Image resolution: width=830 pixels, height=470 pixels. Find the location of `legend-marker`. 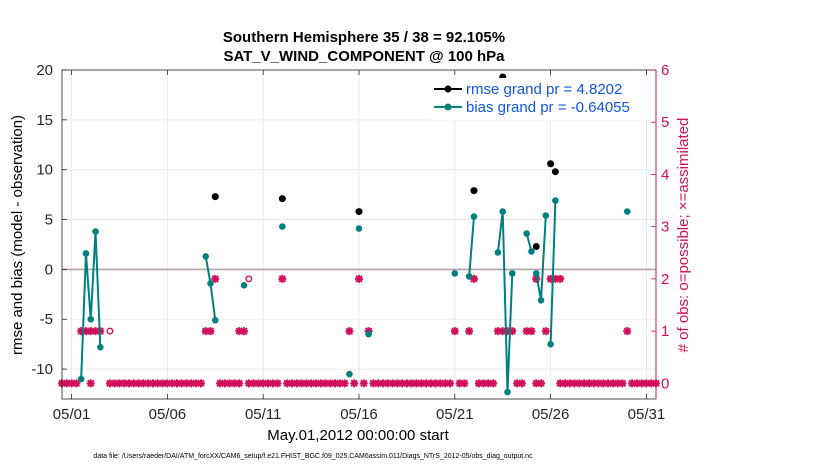

legend-marker is located at coordinates (448, 107).